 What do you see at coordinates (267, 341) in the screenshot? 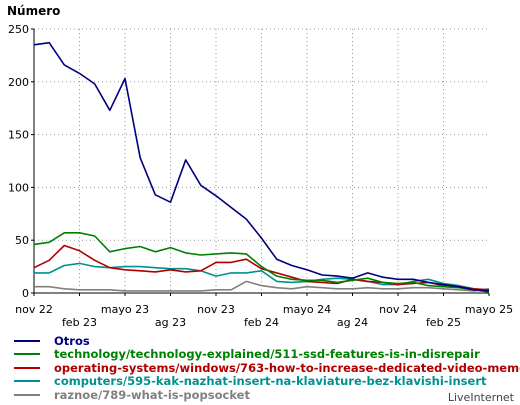
I see `legend-item: Otros` at bounding box center [267, 341].